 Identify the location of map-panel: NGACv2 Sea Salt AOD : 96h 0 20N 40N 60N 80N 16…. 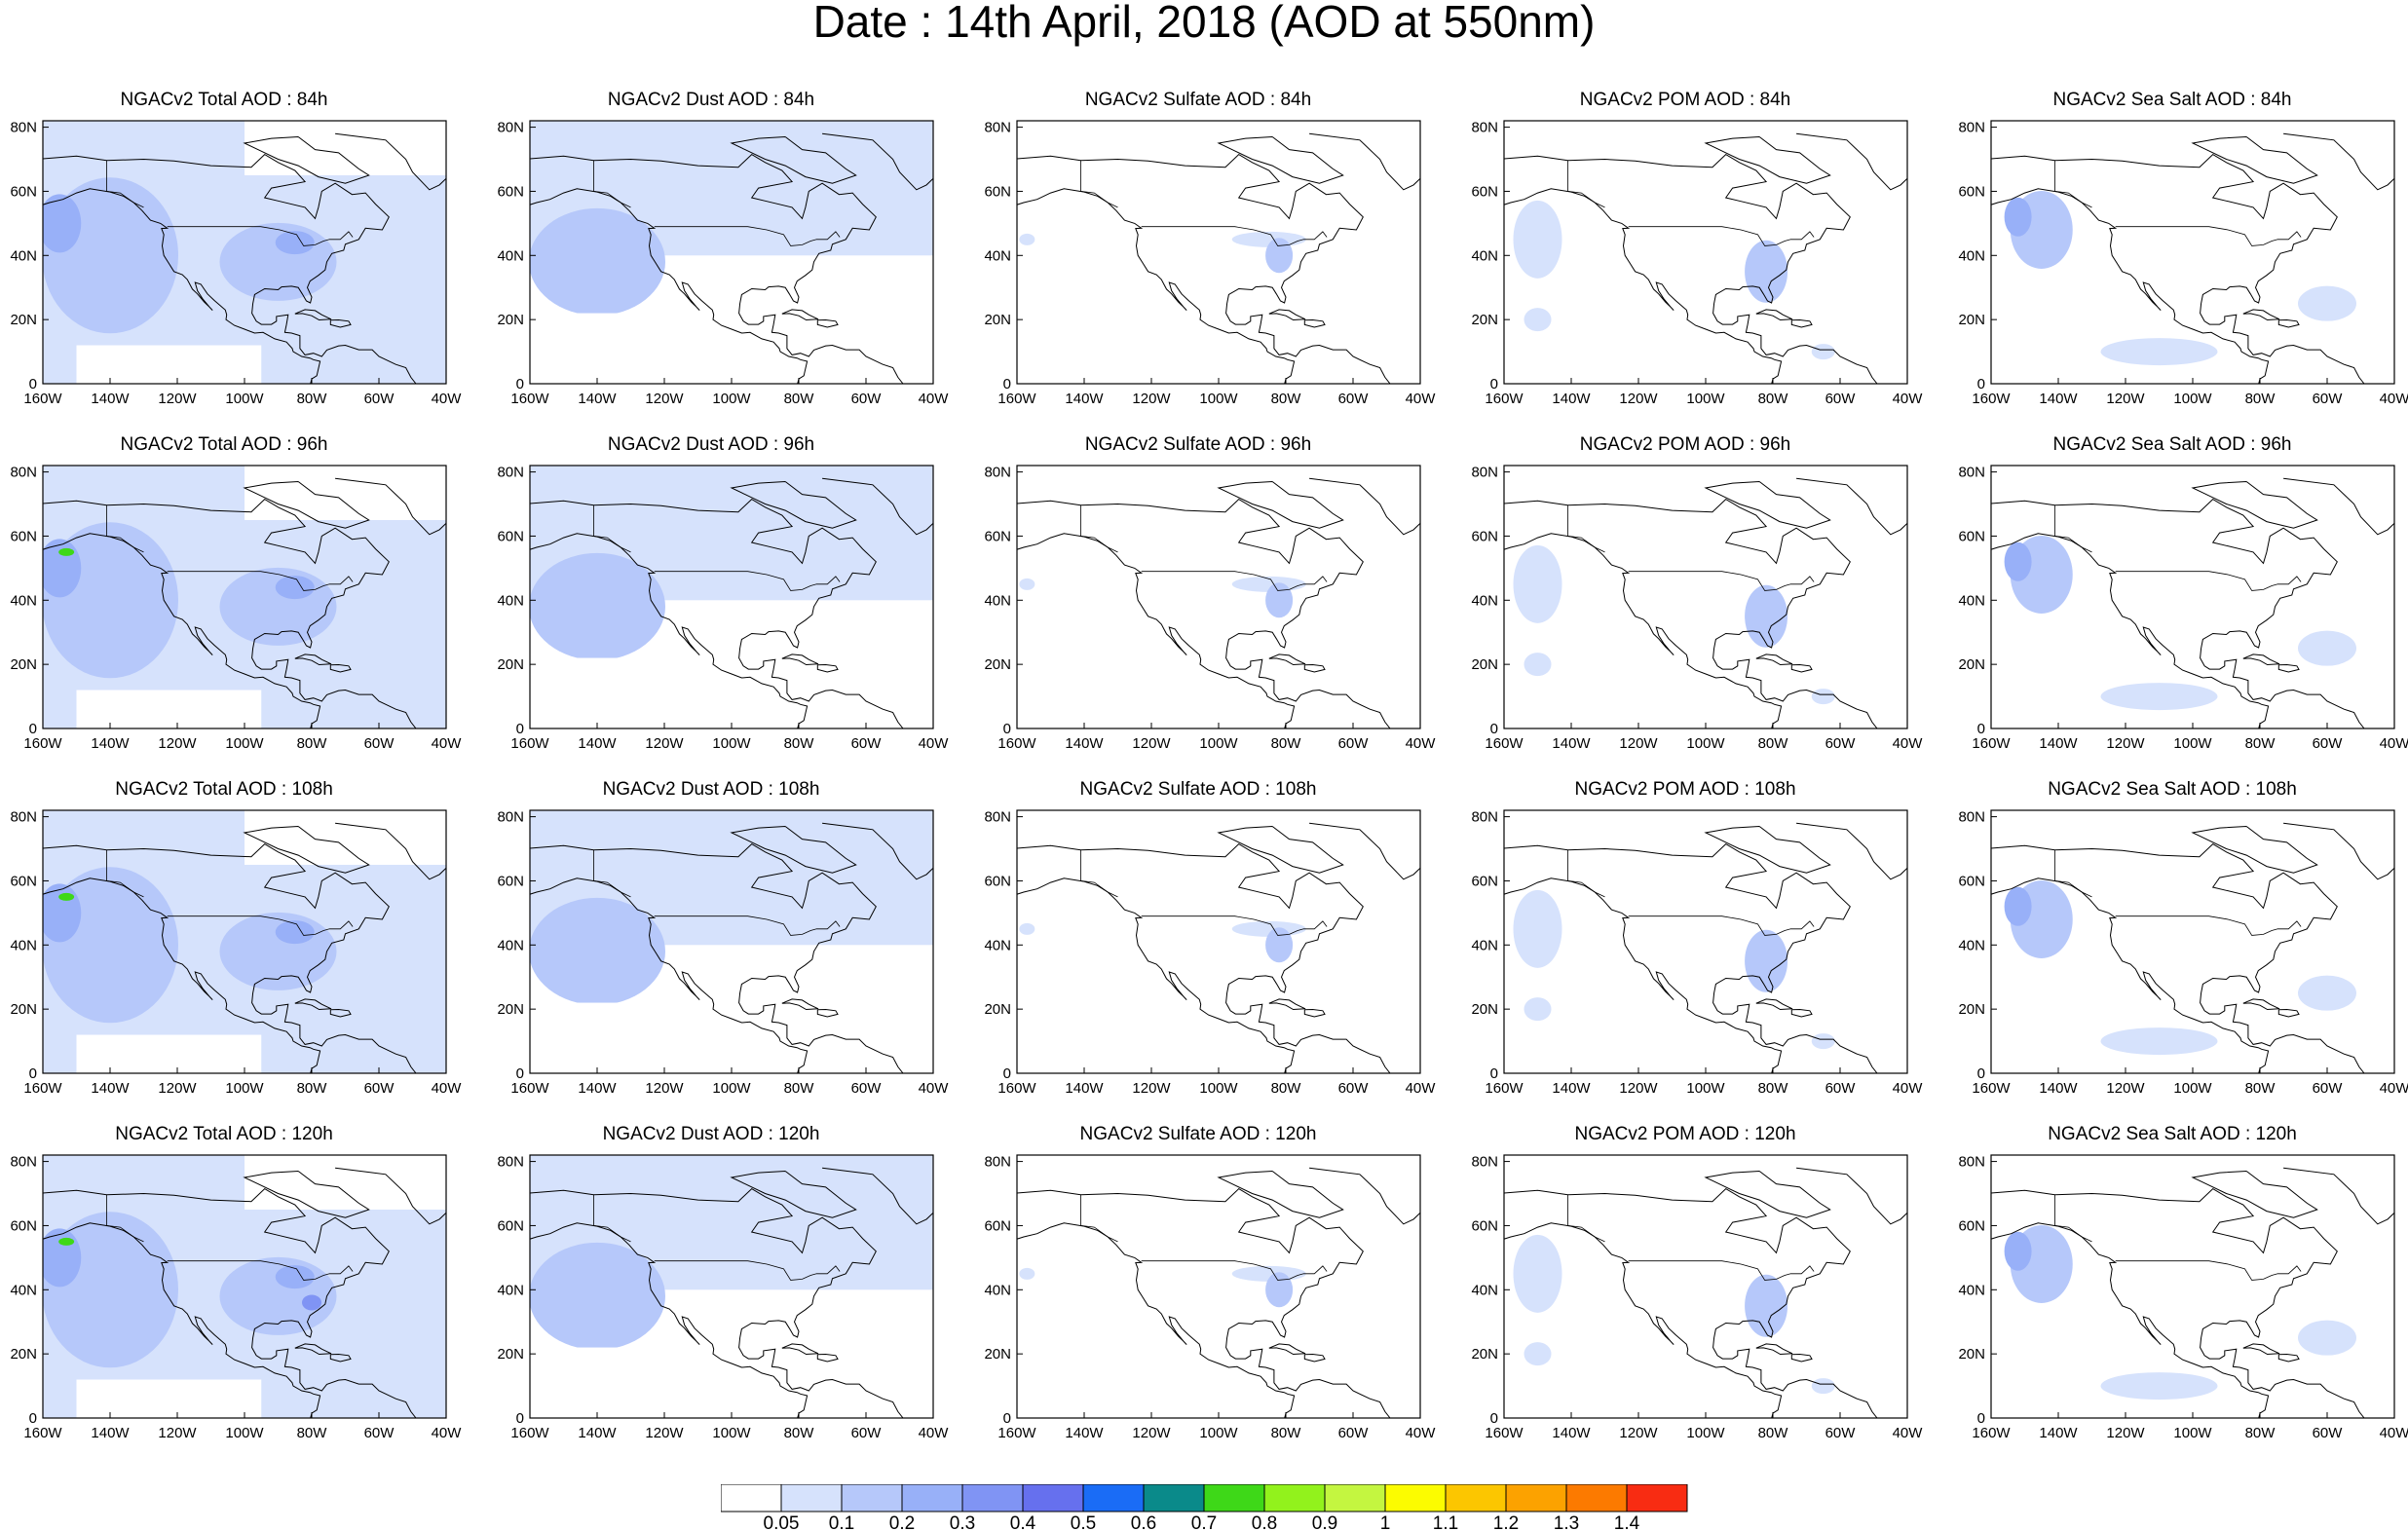
(2178, 593).